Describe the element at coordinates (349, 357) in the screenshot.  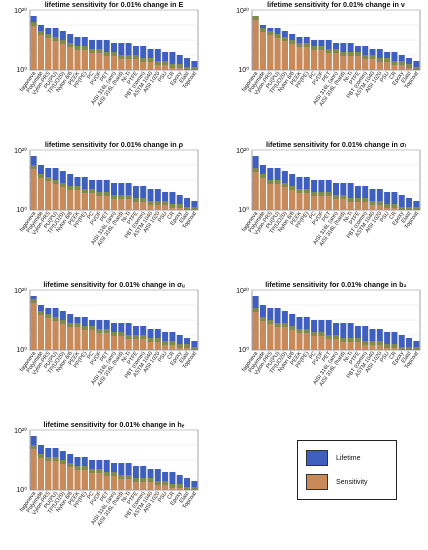
I see `x-tick-label: Ni-Ti` at that location.